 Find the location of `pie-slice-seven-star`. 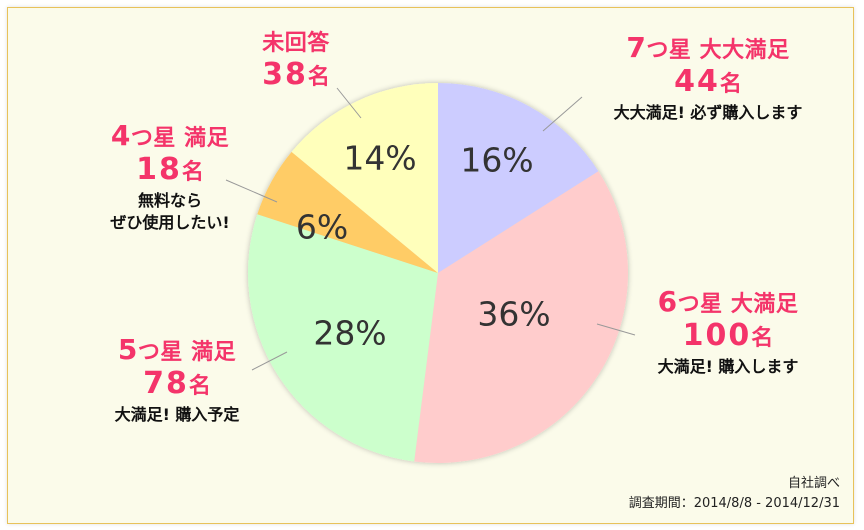

pie-slice-seven-star is located at coordinates (518, 178).